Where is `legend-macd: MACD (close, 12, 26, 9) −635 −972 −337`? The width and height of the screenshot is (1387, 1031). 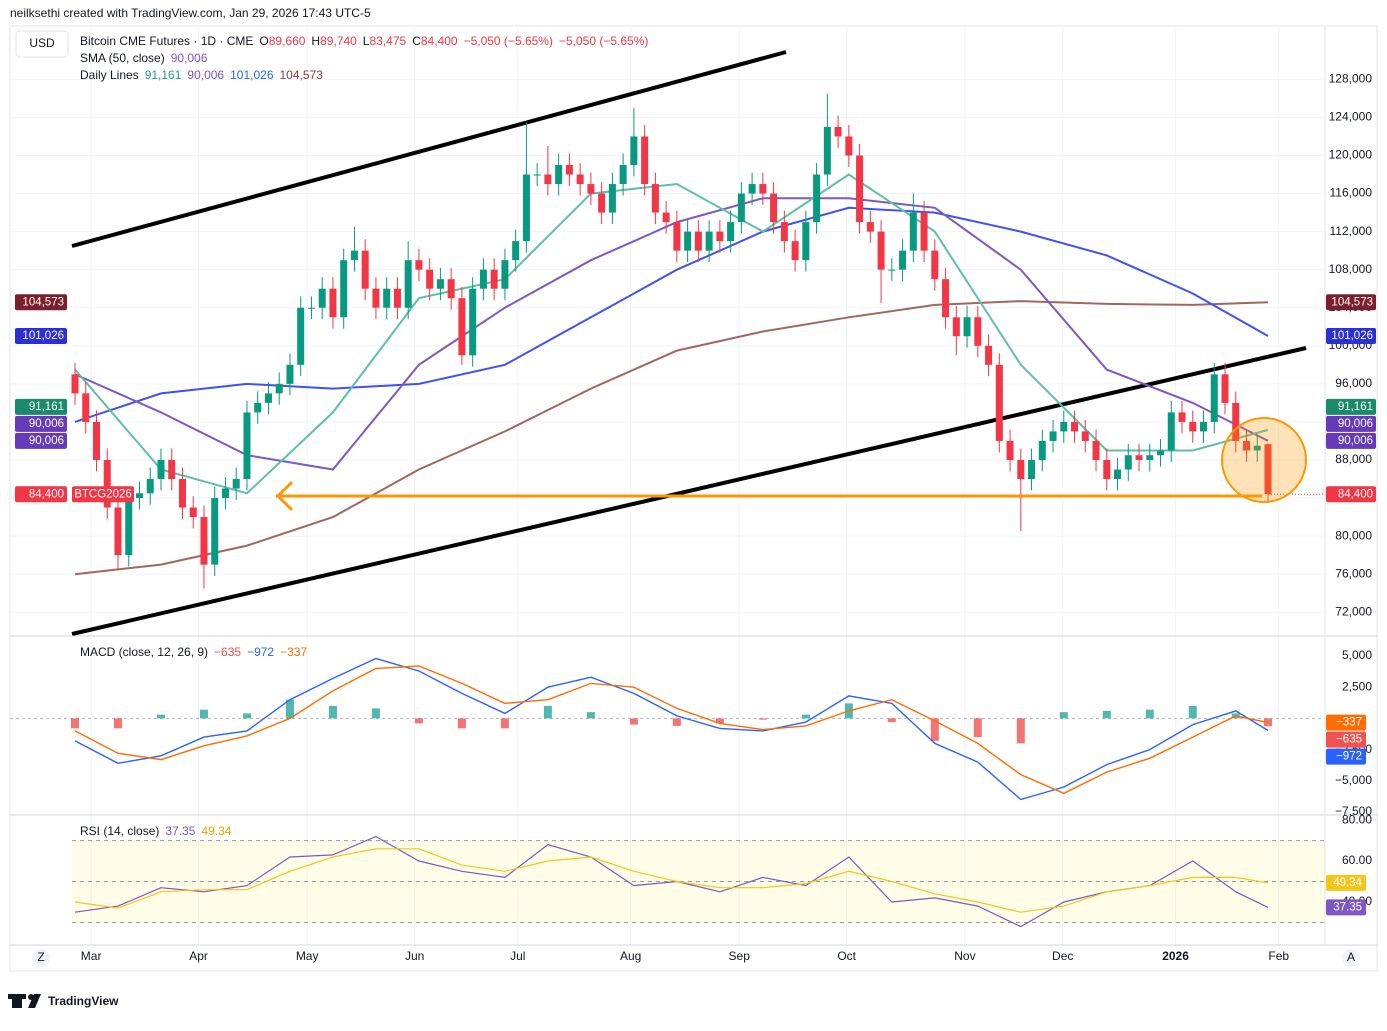 legend-macd: MACD (close, 12, 26, 9) −635 −972 −337 is located at coordinates (193, 652).